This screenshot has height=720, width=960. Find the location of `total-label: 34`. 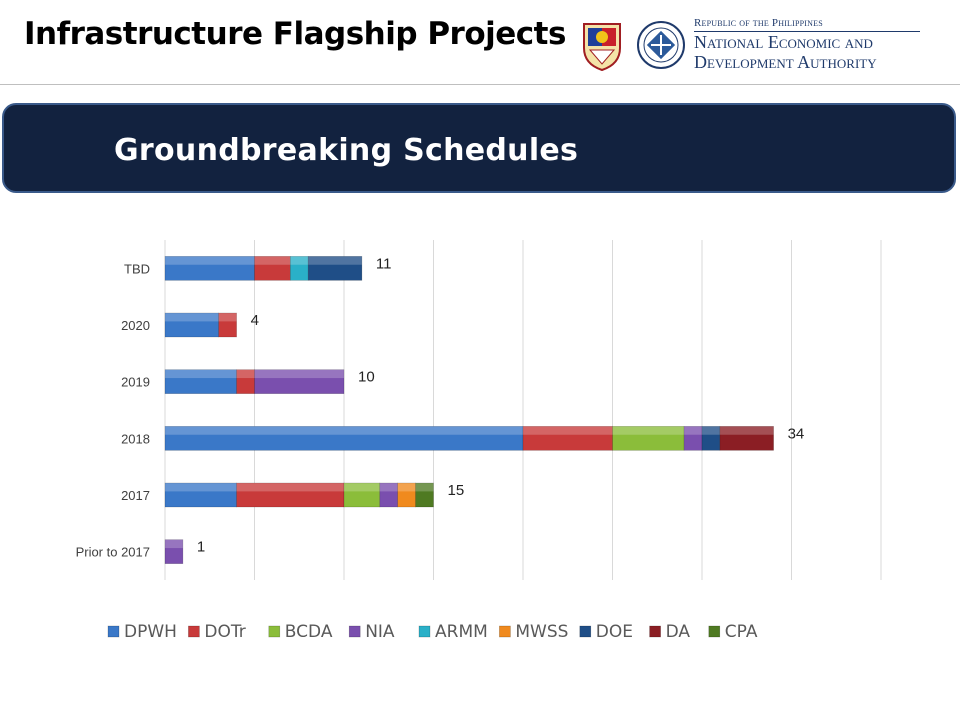

total-label: 34 is located at coordinates (796, 433).